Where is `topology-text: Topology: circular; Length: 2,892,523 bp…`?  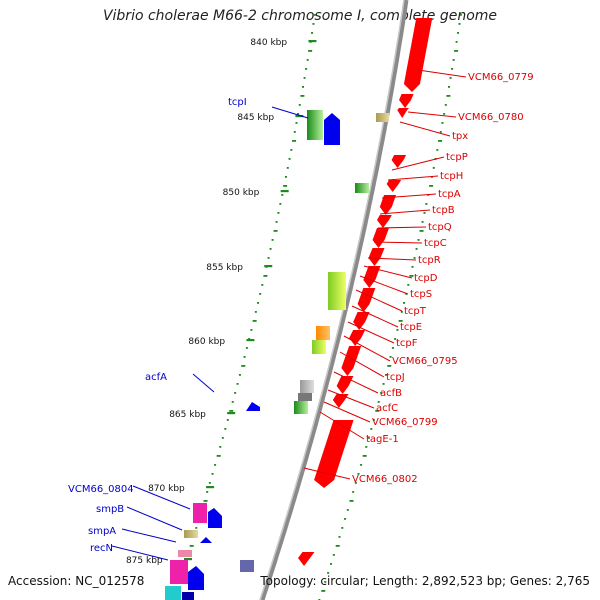 topology-text: Topology: circular; Length: 2,892,523 bp… is located at coordinates (425, 581).